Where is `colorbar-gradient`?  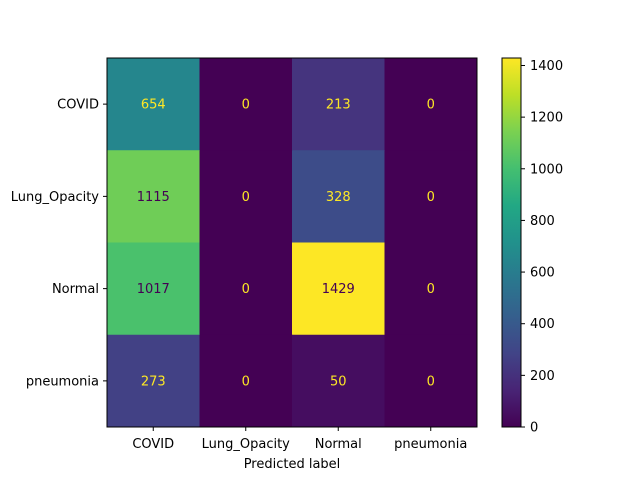 colorbar-gradient is located at coordinates (511, 242).